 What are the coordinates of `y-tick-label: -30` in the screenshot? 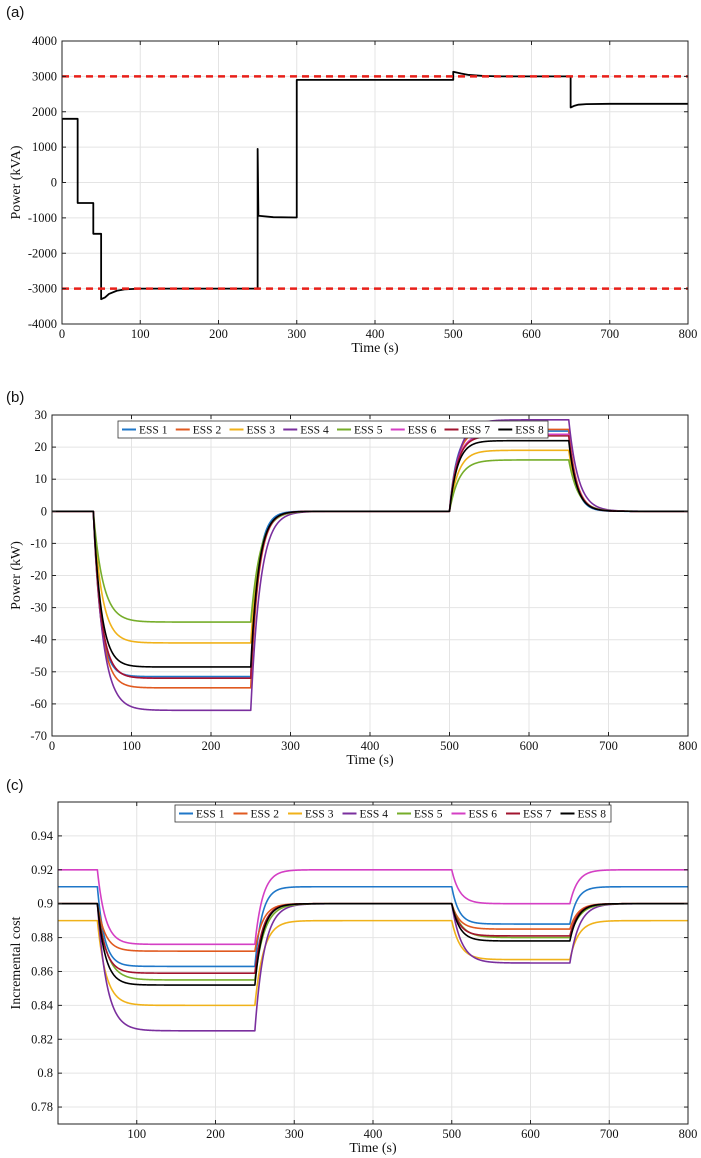 It's located at (38, 608).